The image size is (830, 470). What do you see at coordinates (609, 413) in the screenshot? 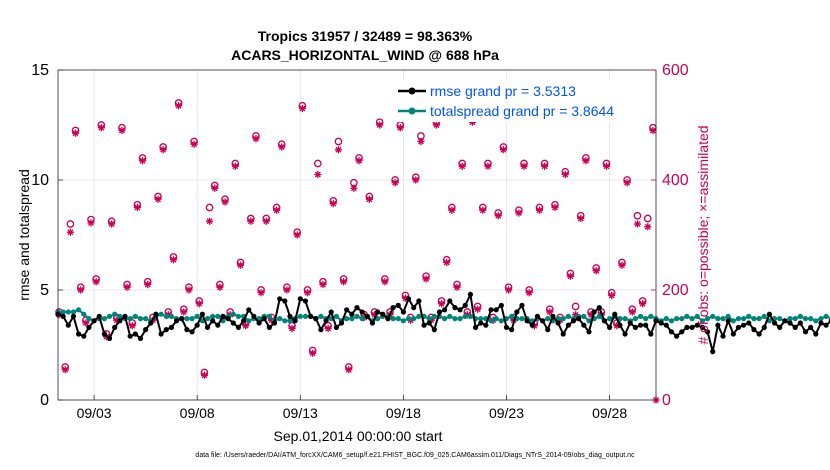
I see `x-tick-label: 09/28` at bounding box center [609, 413].